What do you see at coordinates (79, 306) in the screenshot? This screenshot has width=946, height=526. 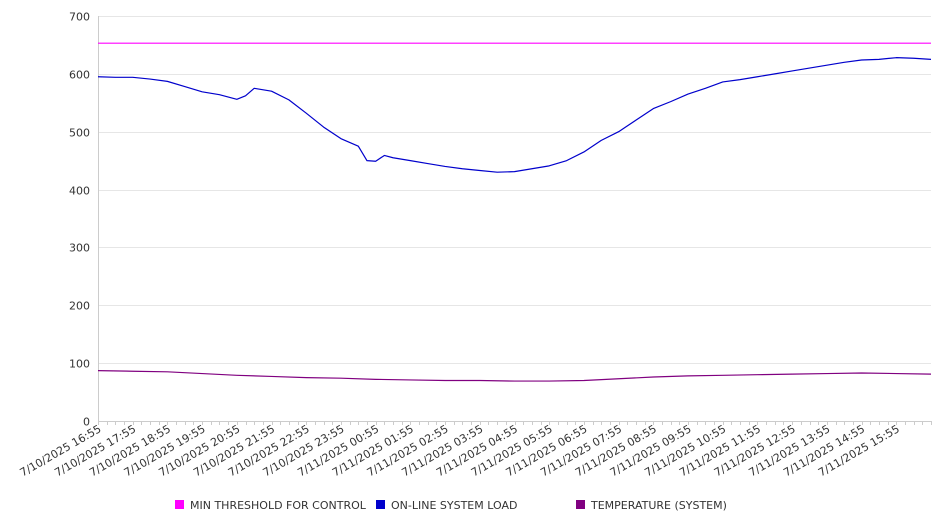 I see `y-tick-label: 200` at bounding box center [79, 306].